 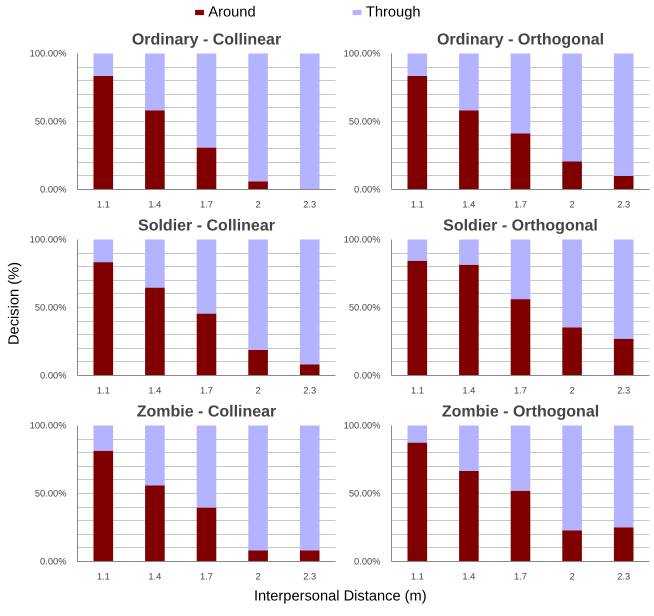 I want to click on chart-title: Ordinary - Orthogonal, so click(x=520, y=40).